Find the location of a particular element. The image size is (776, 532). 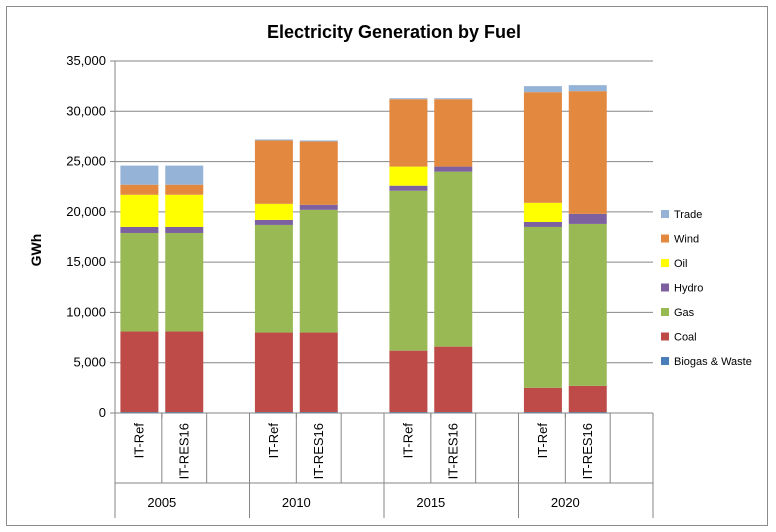

group-label: 2010 is located at coordinates (296, 502).